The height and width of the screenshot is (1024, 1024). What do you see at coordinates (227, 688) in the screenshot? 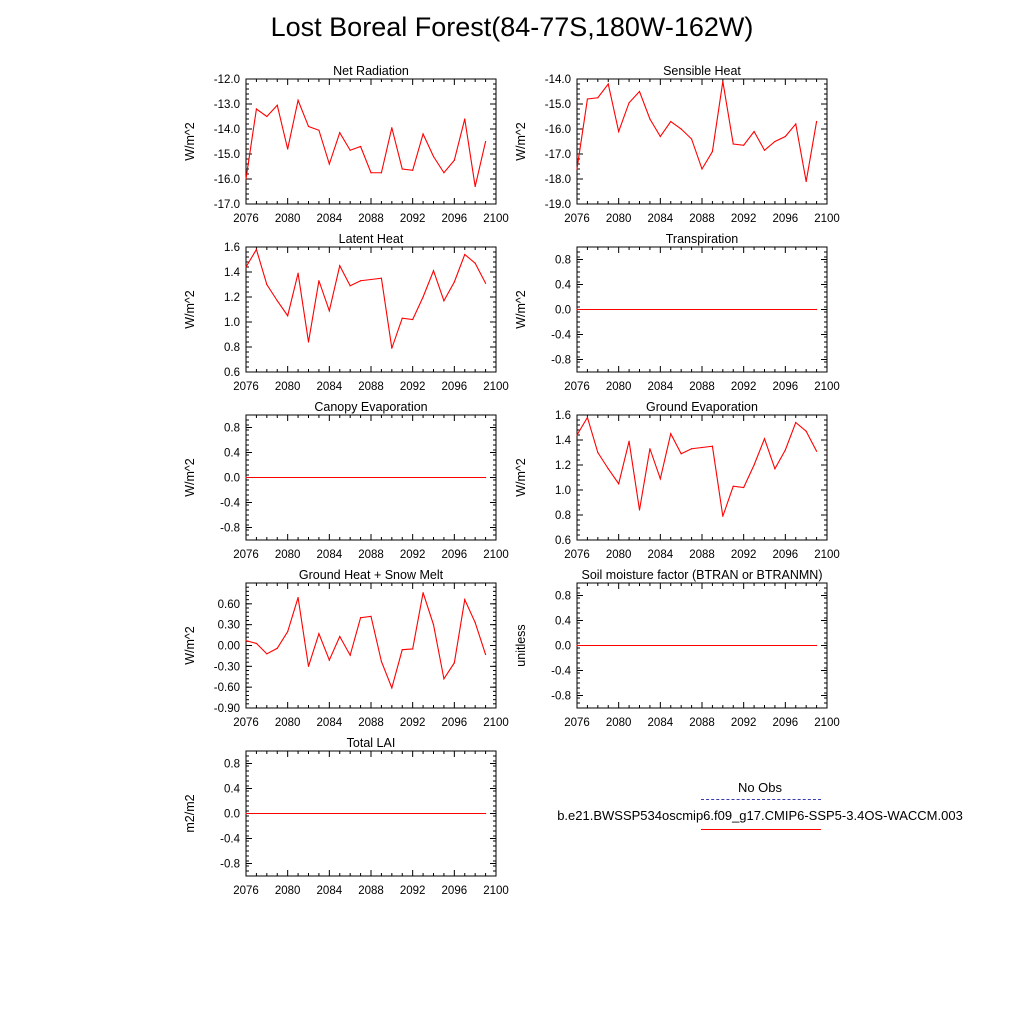
I see `y-tick-label: -0.60` at bounding box center [227, 688].